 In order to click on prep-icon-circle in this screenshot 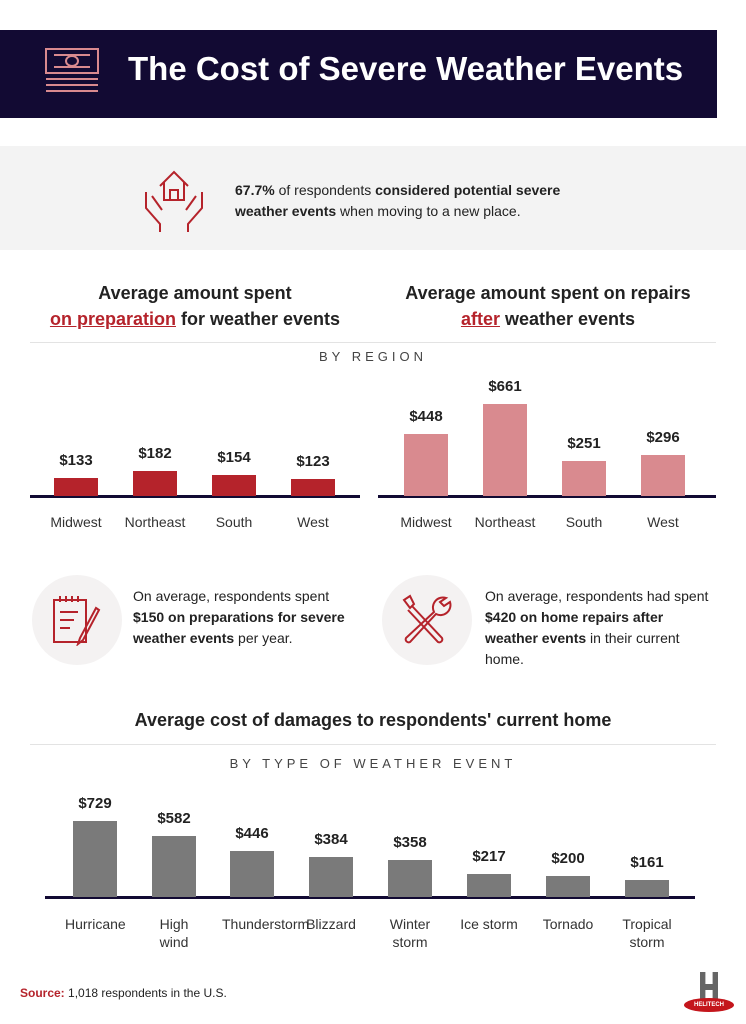, I will do `click(77, 620)`.